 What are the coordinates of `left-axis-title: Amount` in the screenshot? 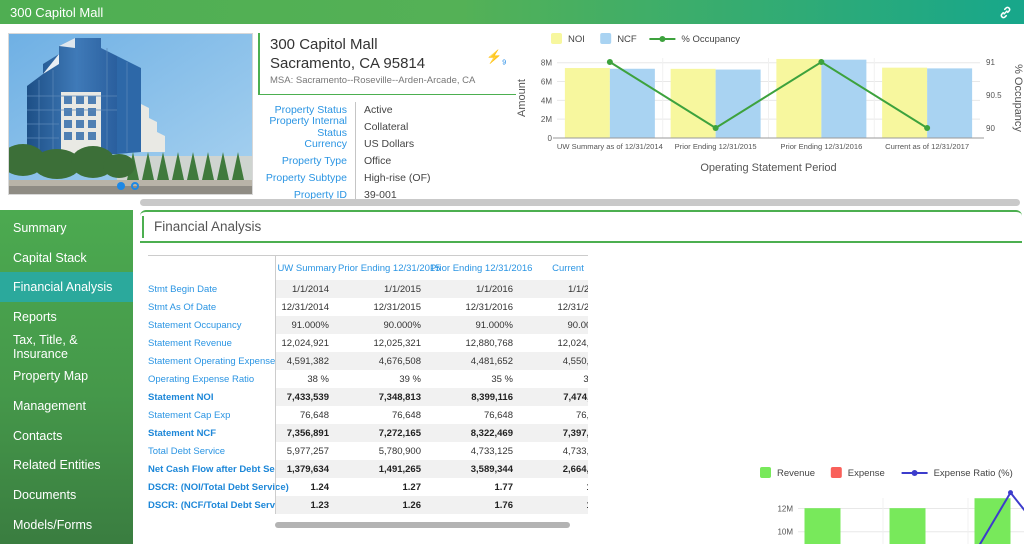 It's located at (522, 98).